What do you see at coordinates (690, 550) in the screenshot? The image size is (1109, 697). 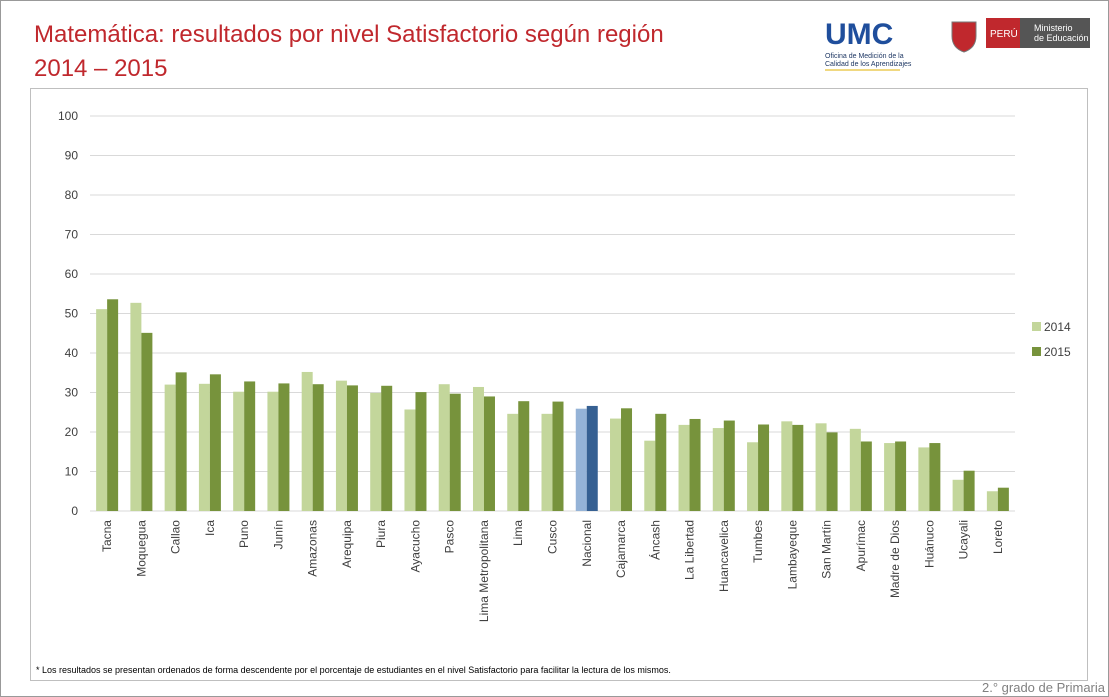 I see `x-tick-label: La Libertad` at bounding box center [690, 550].